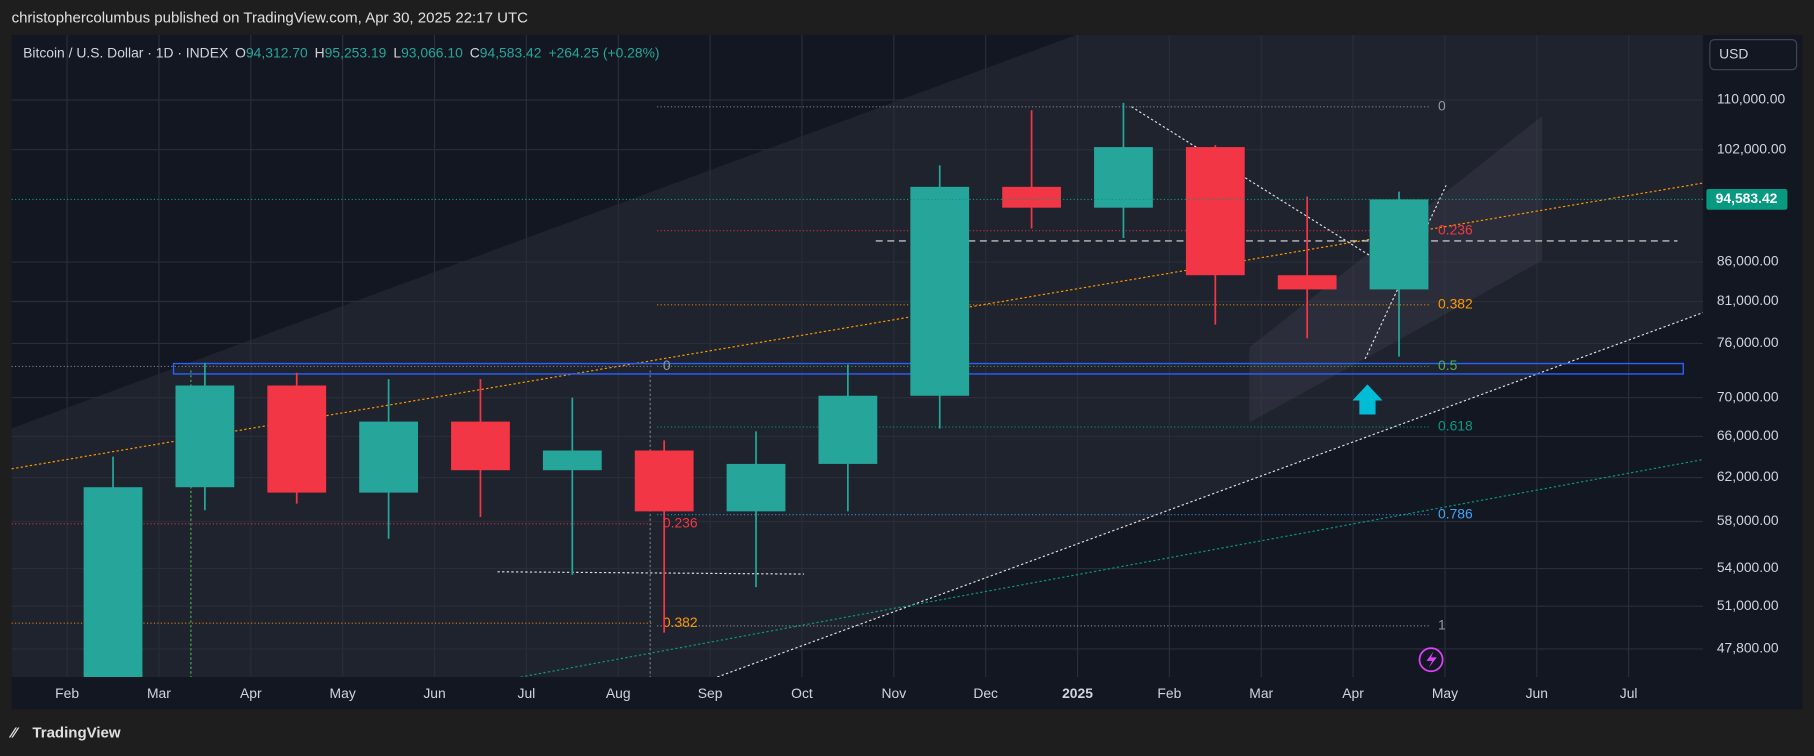  Describe the element at coordinates (76, 733) in the screenshot. I see `brand: TradingView` at that location.